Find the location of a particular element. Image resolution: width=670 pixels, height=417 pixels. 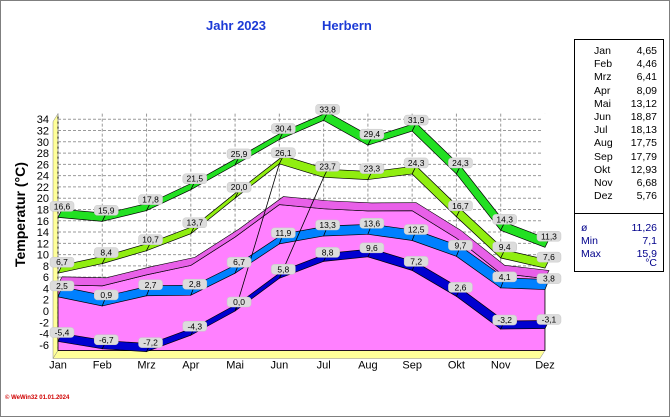

row-month: Sep is located at coordinates (603, 156).